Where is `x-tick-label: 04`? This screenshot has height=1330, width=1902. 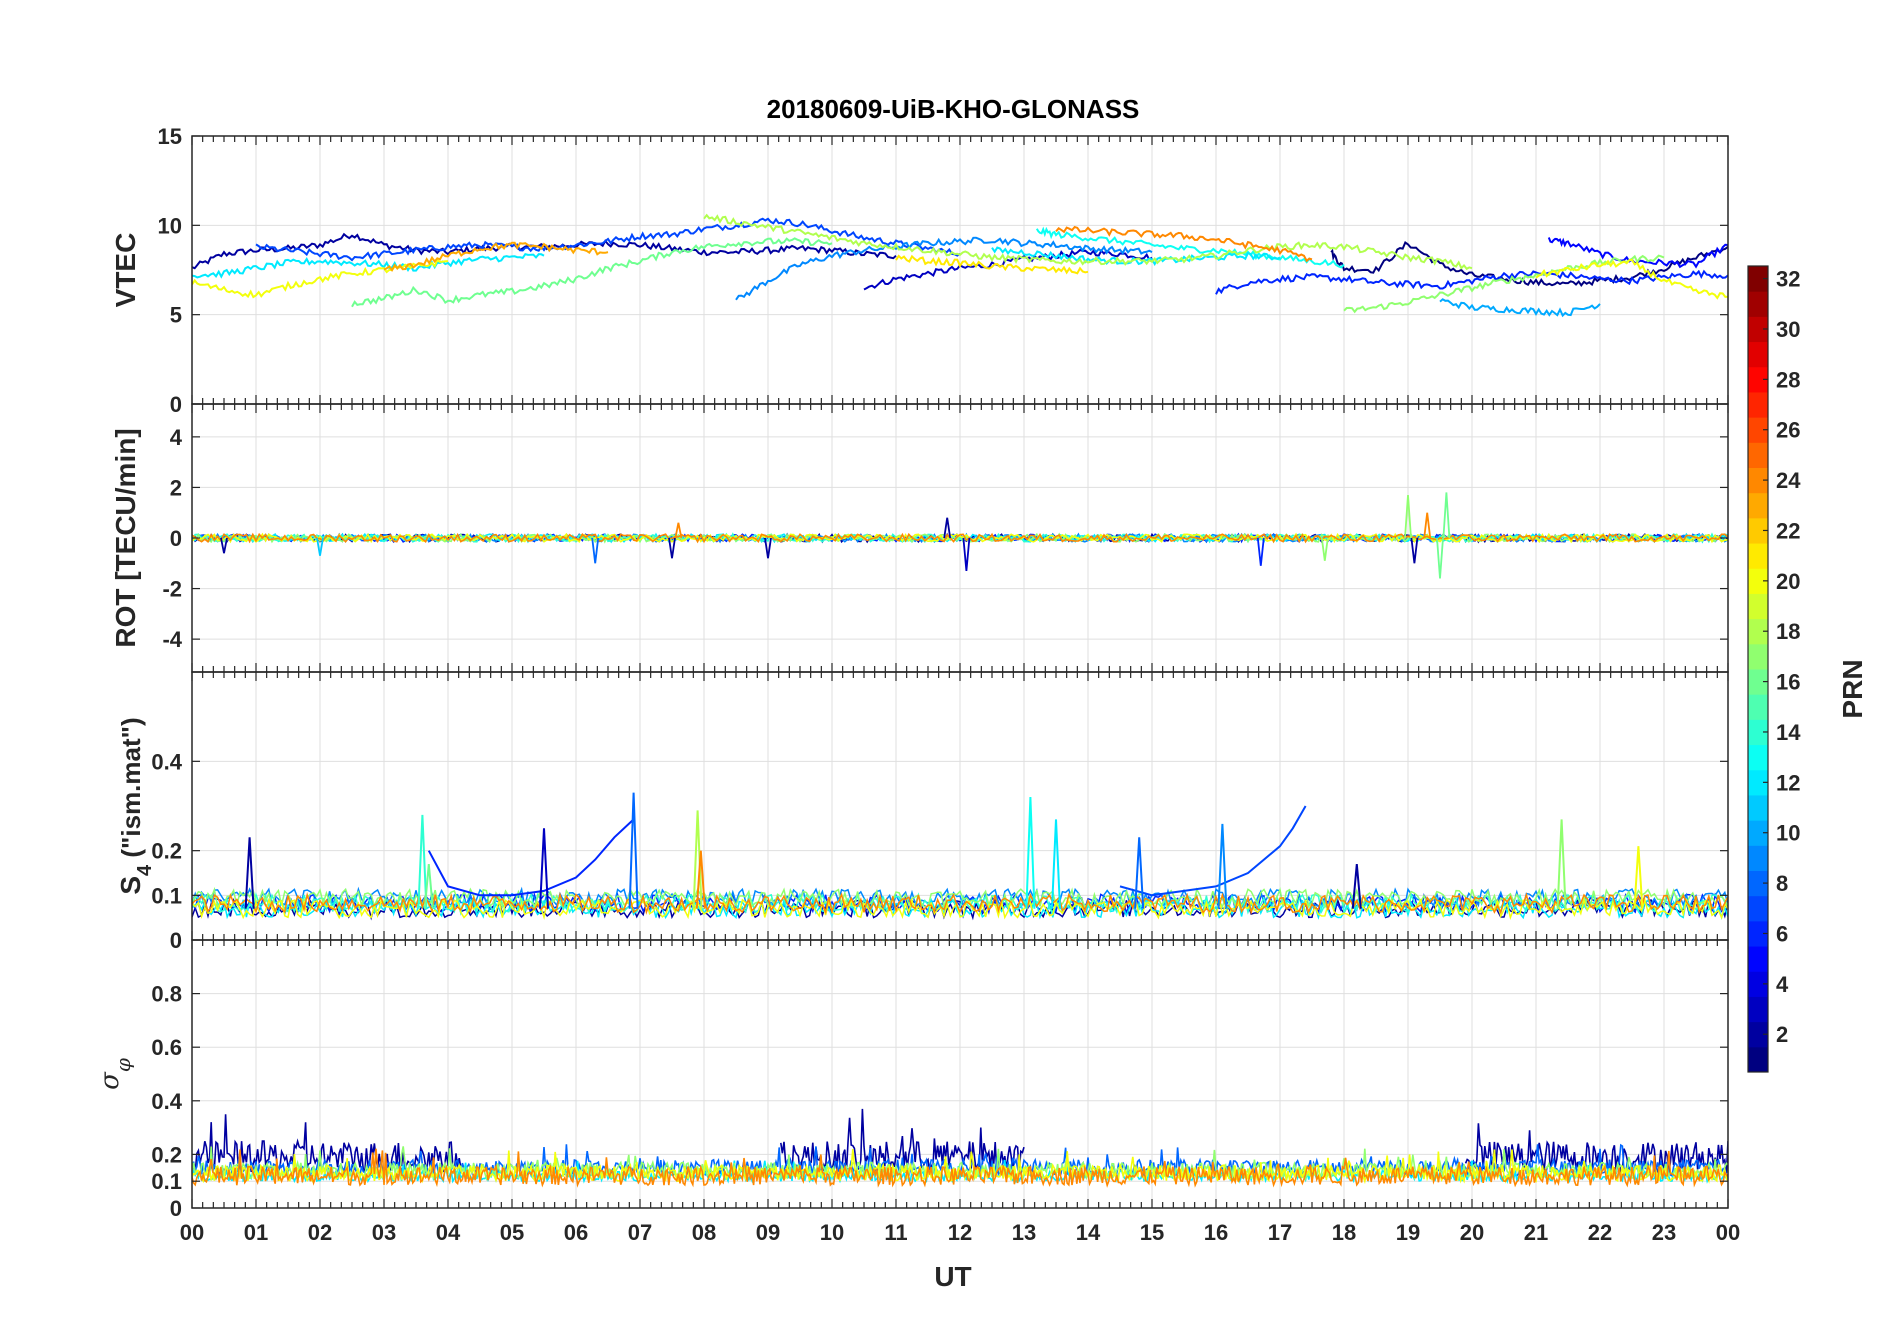
x-tick-label: 04 is located at coordinates (448, 1232).